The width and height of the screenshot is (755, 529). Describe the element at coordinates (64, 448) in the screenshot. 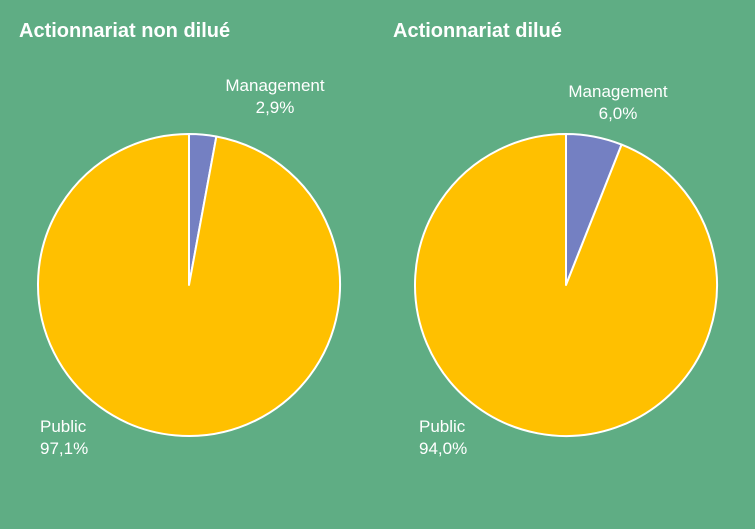

I see `slice-value: 97,1%` at that location.